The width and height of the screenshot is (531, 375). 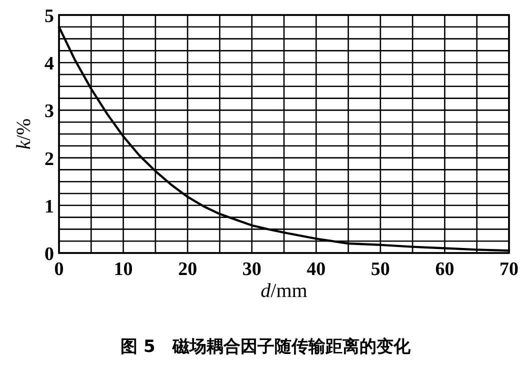 I want to click on y-tick-label: 3, so click(x=49, y=111).